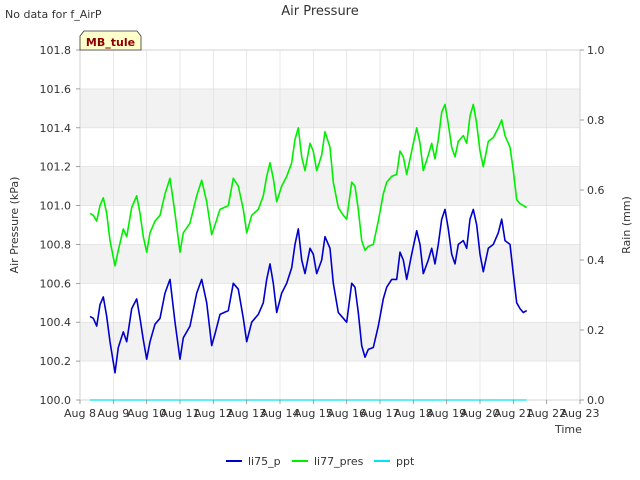 This screenshot has width=640, height=480. I want to click on site-badge-label: MB_tule, so click(110, 42).